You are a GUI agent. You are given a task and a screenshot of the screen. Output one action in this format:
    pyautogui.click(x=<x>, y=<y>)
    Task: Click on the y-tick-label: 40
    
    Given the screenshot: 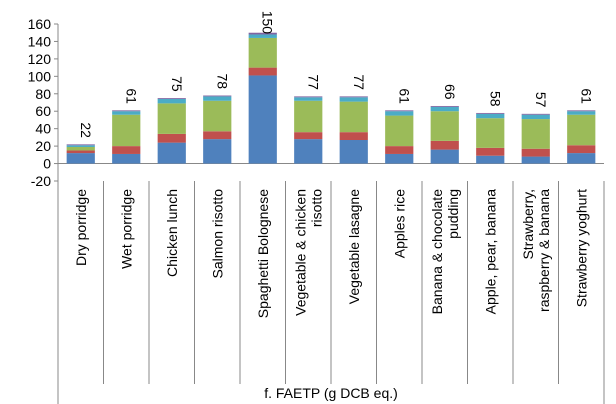 What is the action you would take?
    pyautogui.click(x=43, y=129)
    